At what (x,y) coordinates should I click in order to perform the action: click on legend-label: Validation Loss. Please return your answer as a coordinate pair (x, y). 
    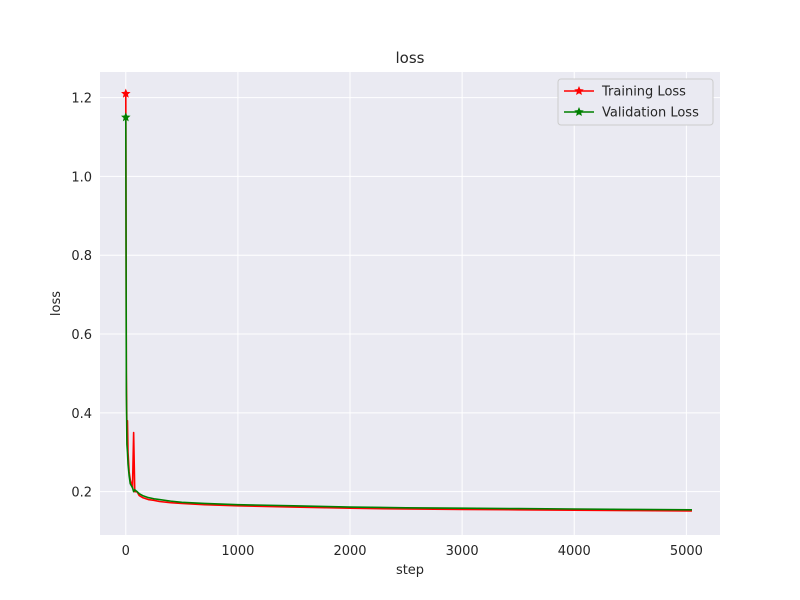
    Looking at the image, I should click on (650, 113).